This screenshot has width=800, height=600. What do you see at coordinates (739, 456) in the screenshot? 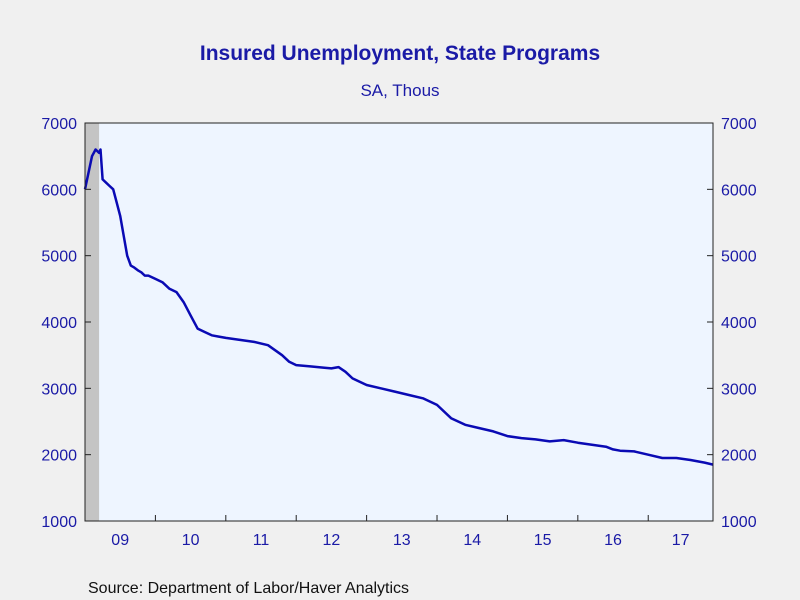
I see `y-right-tick-label: 2000` at bounding box center [739, 456].